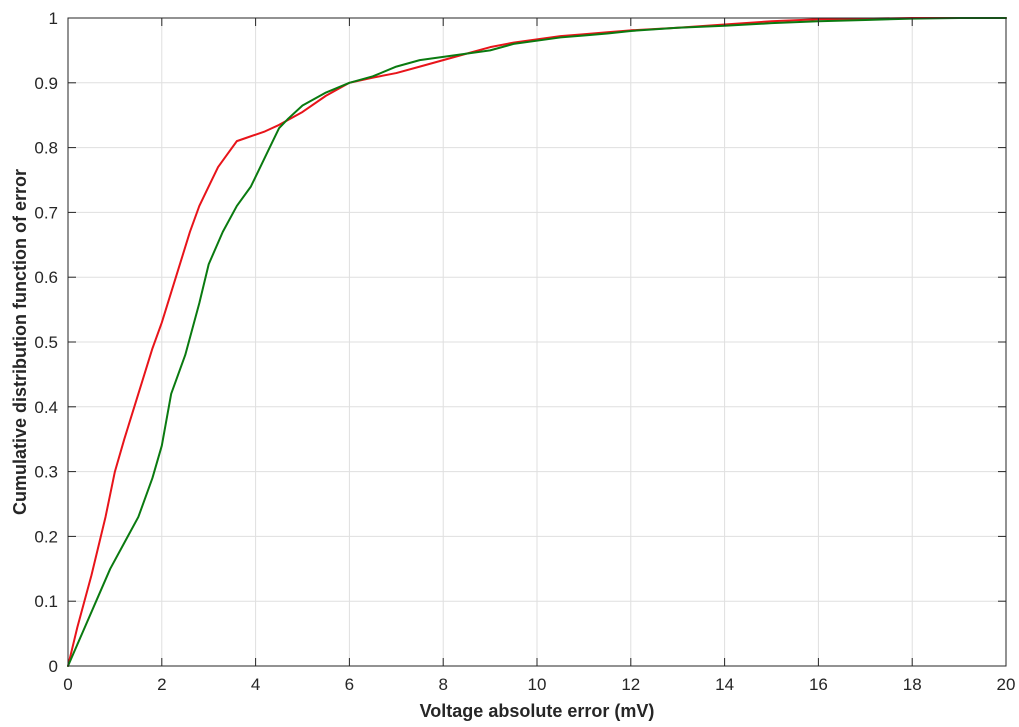  Describe the element at coordinates (46, 277) in the screenshot. I see `y-tick-label: 0.6` at that location.